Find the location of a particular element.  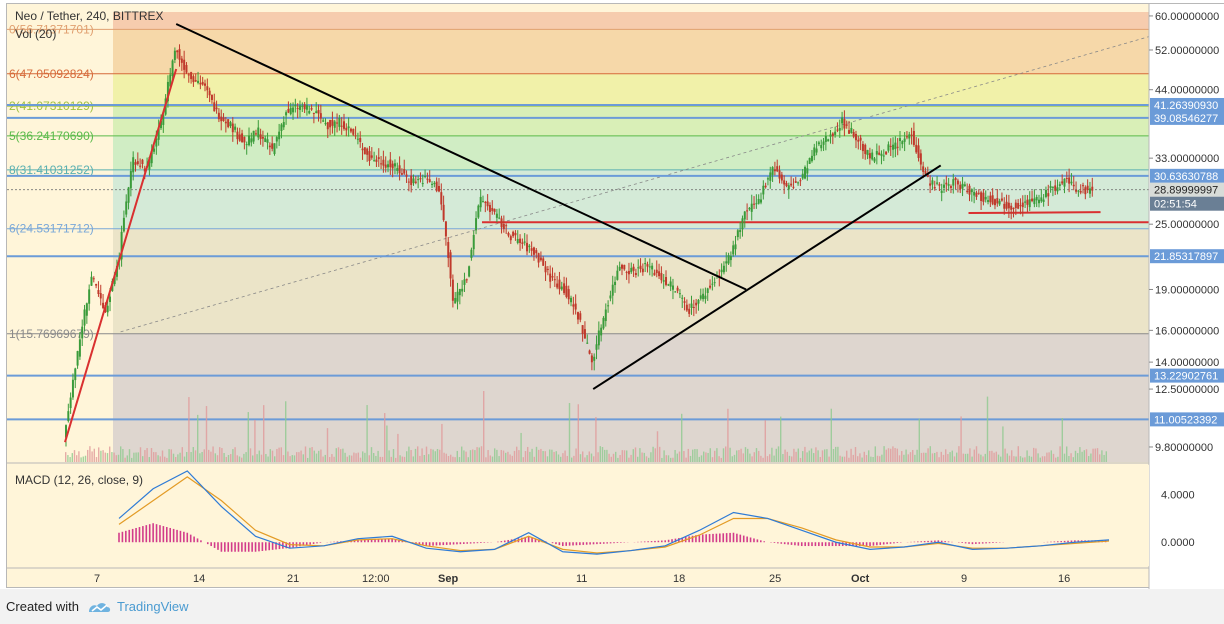

tradingview-brand-link: TradingView is located at coordinates (153, 606).